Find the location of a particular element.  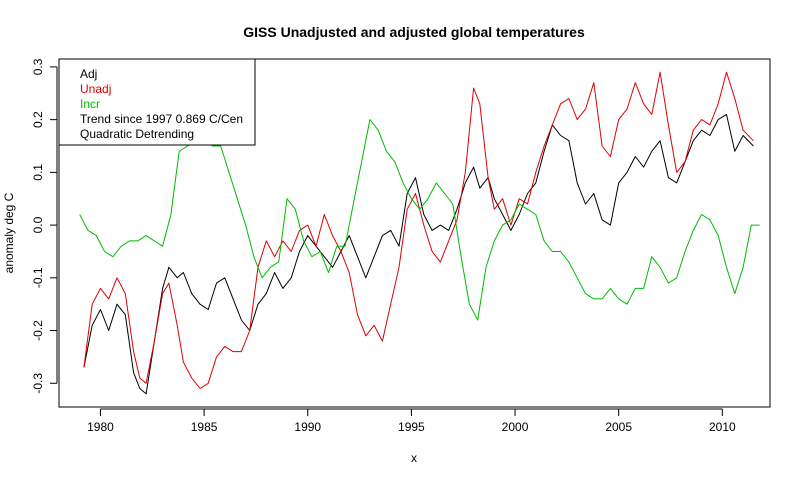

x-tick-label: 2000 is located at coordinates (515, 427).